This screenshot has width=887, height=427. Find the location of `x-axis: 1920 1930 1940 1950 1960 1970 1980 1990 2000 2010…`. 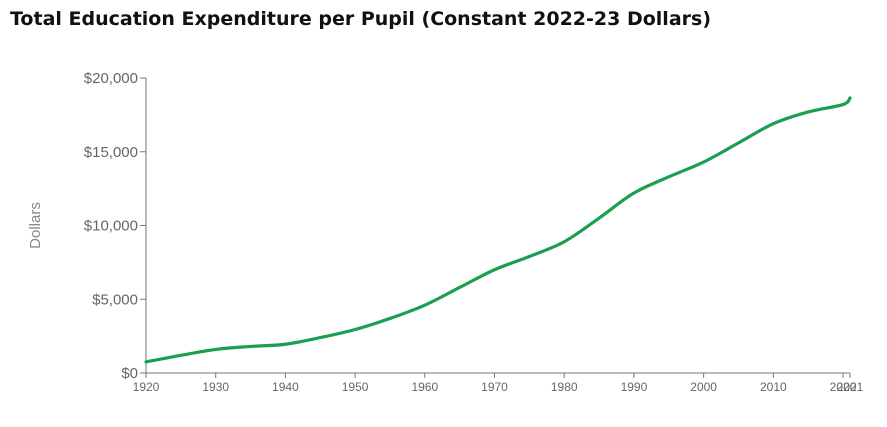

x-axis: 1920 1930 1940 1950 1960 1970 1980 1990 2000 2010… is located at coordinates (498, 383).